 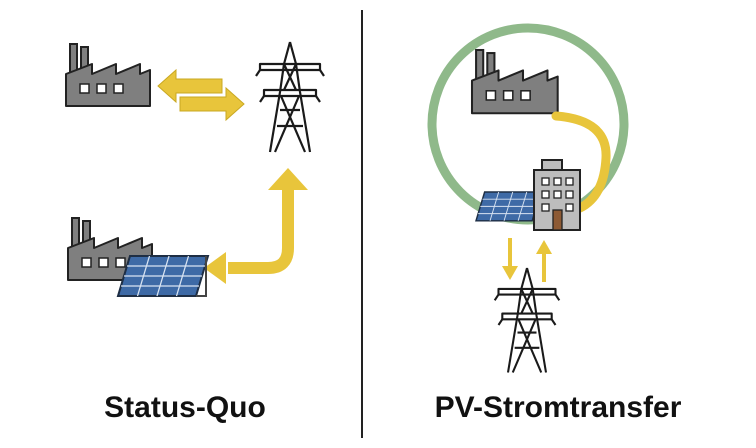 What do you see at coordinates (544, 261) in the screenshot?
I see `up-arrow-icon` at bounding box center [544, 261].